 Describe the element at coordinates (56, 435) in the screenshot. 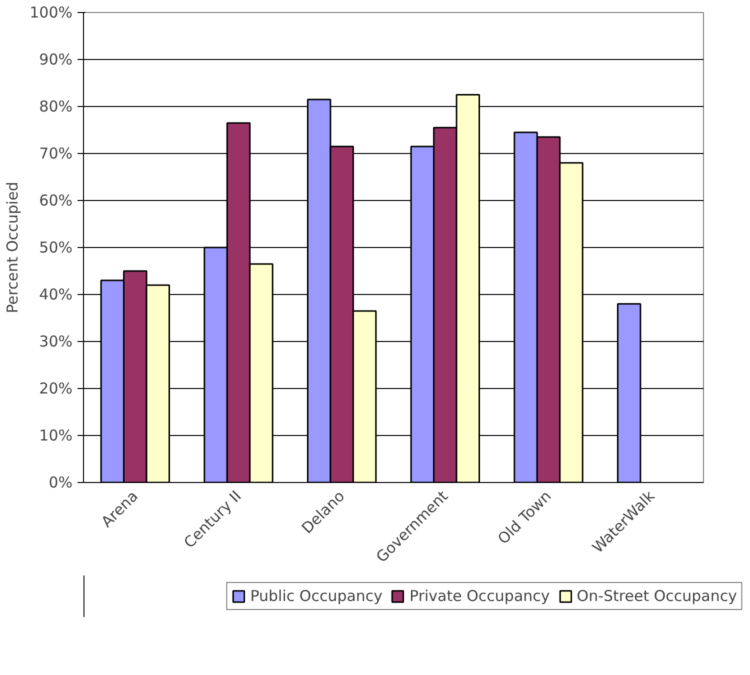

I see `y-tick-label: 10%` at that location.